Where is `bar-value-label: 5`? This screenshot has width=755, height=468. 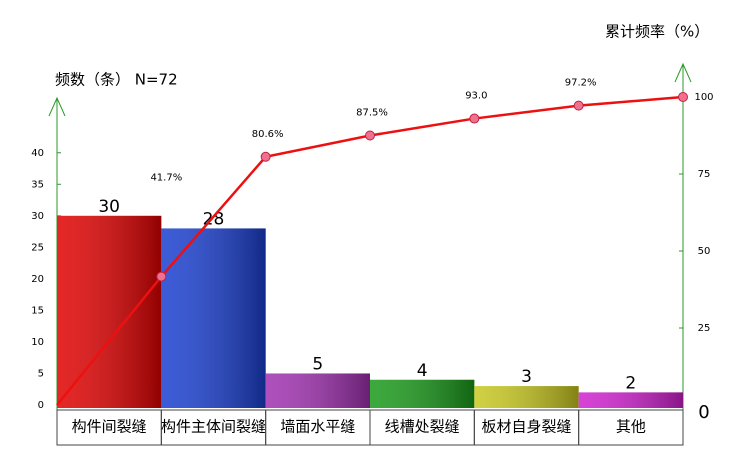
bar-value-label: 5 is located at coordinates (317, 364).